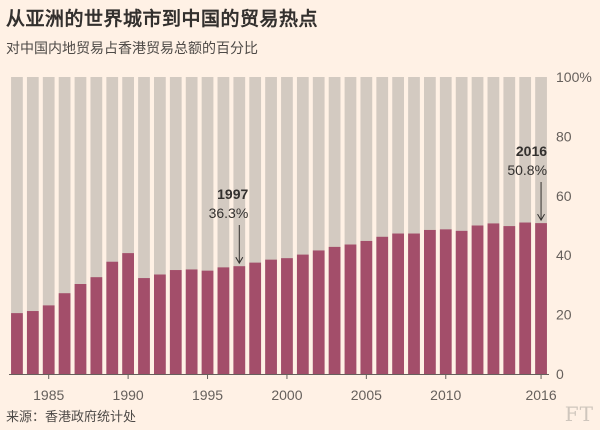 The width and height of the screenshot is (600, 430). Describe the element at coordinates (541, 298) in the screenshot. I see `bar-2016` at that location.